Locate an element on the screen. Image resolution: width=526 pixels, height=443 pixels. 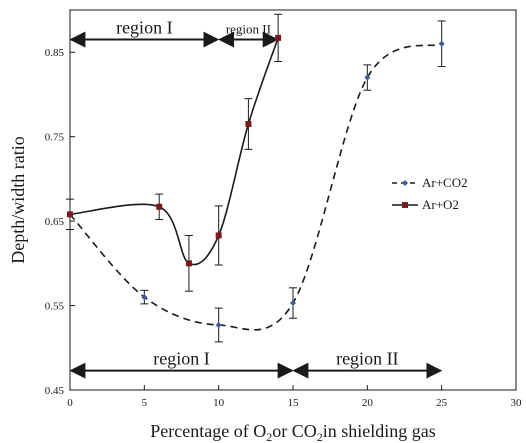
y-tick-label: 0.75 is located at coordinates (55, 138).